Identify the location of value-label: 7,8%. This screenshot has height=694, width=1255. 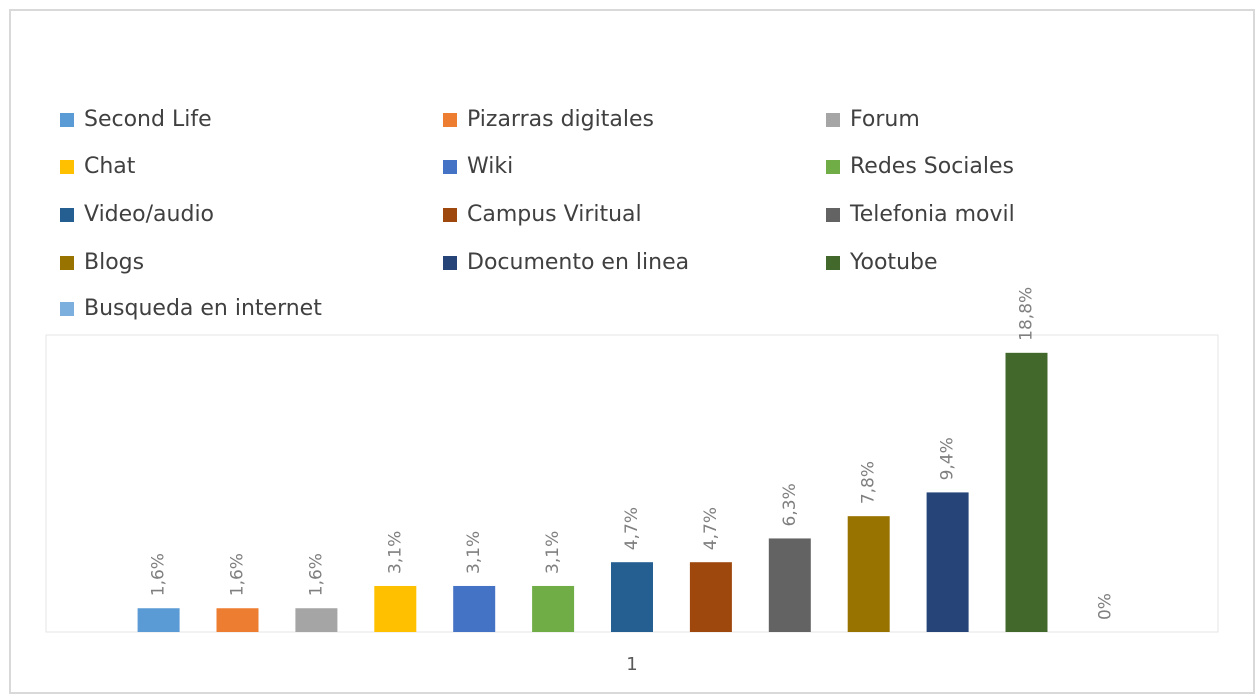
(869, 482).